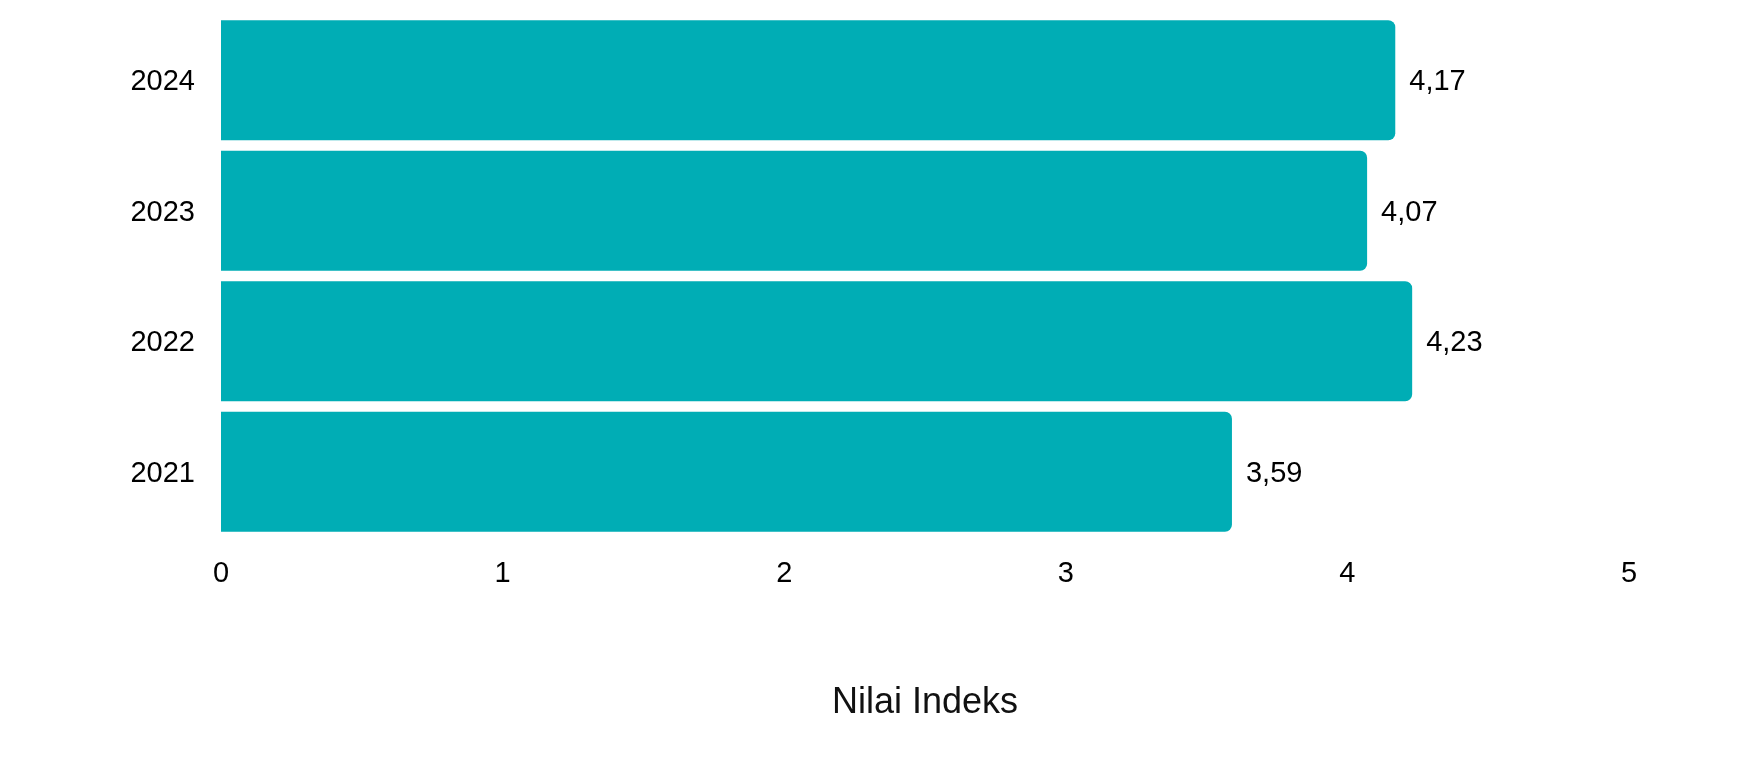 This screenshot has height=765, width=1748. Describe the element at coordinates (221, 571) in the screenshot. I see `x-tick-label: 0` at that location.